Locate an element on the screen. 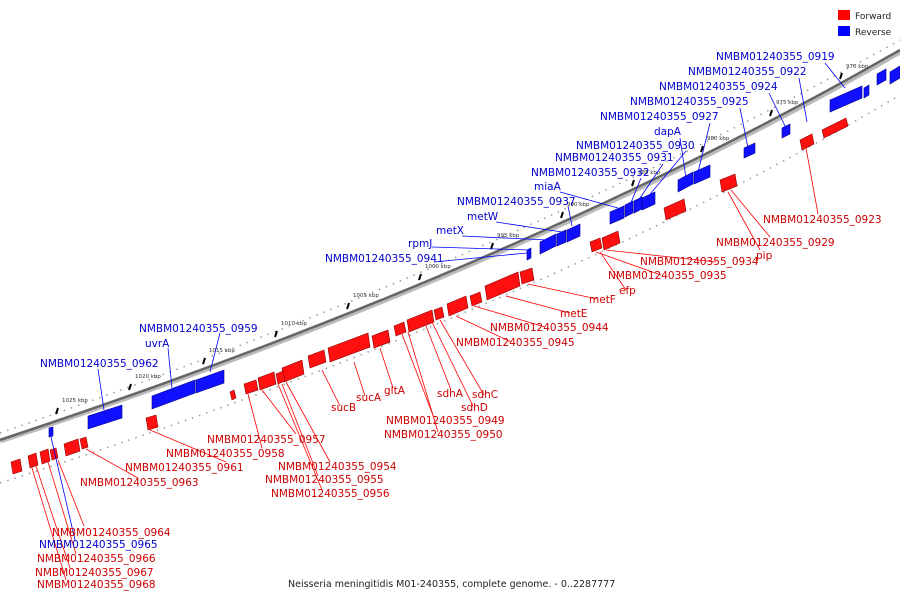  gene-label: sdhA is located at coordinates (450, 394).